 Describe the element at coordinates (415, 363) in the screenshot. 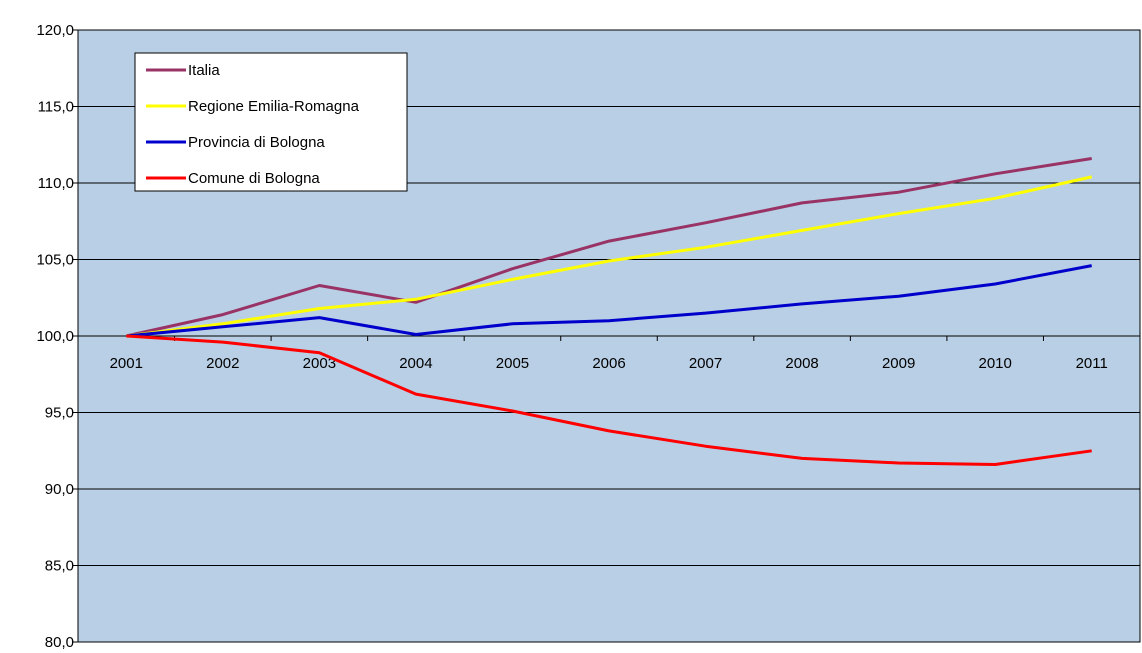

I see `x-tick-label: 2004` at that location.